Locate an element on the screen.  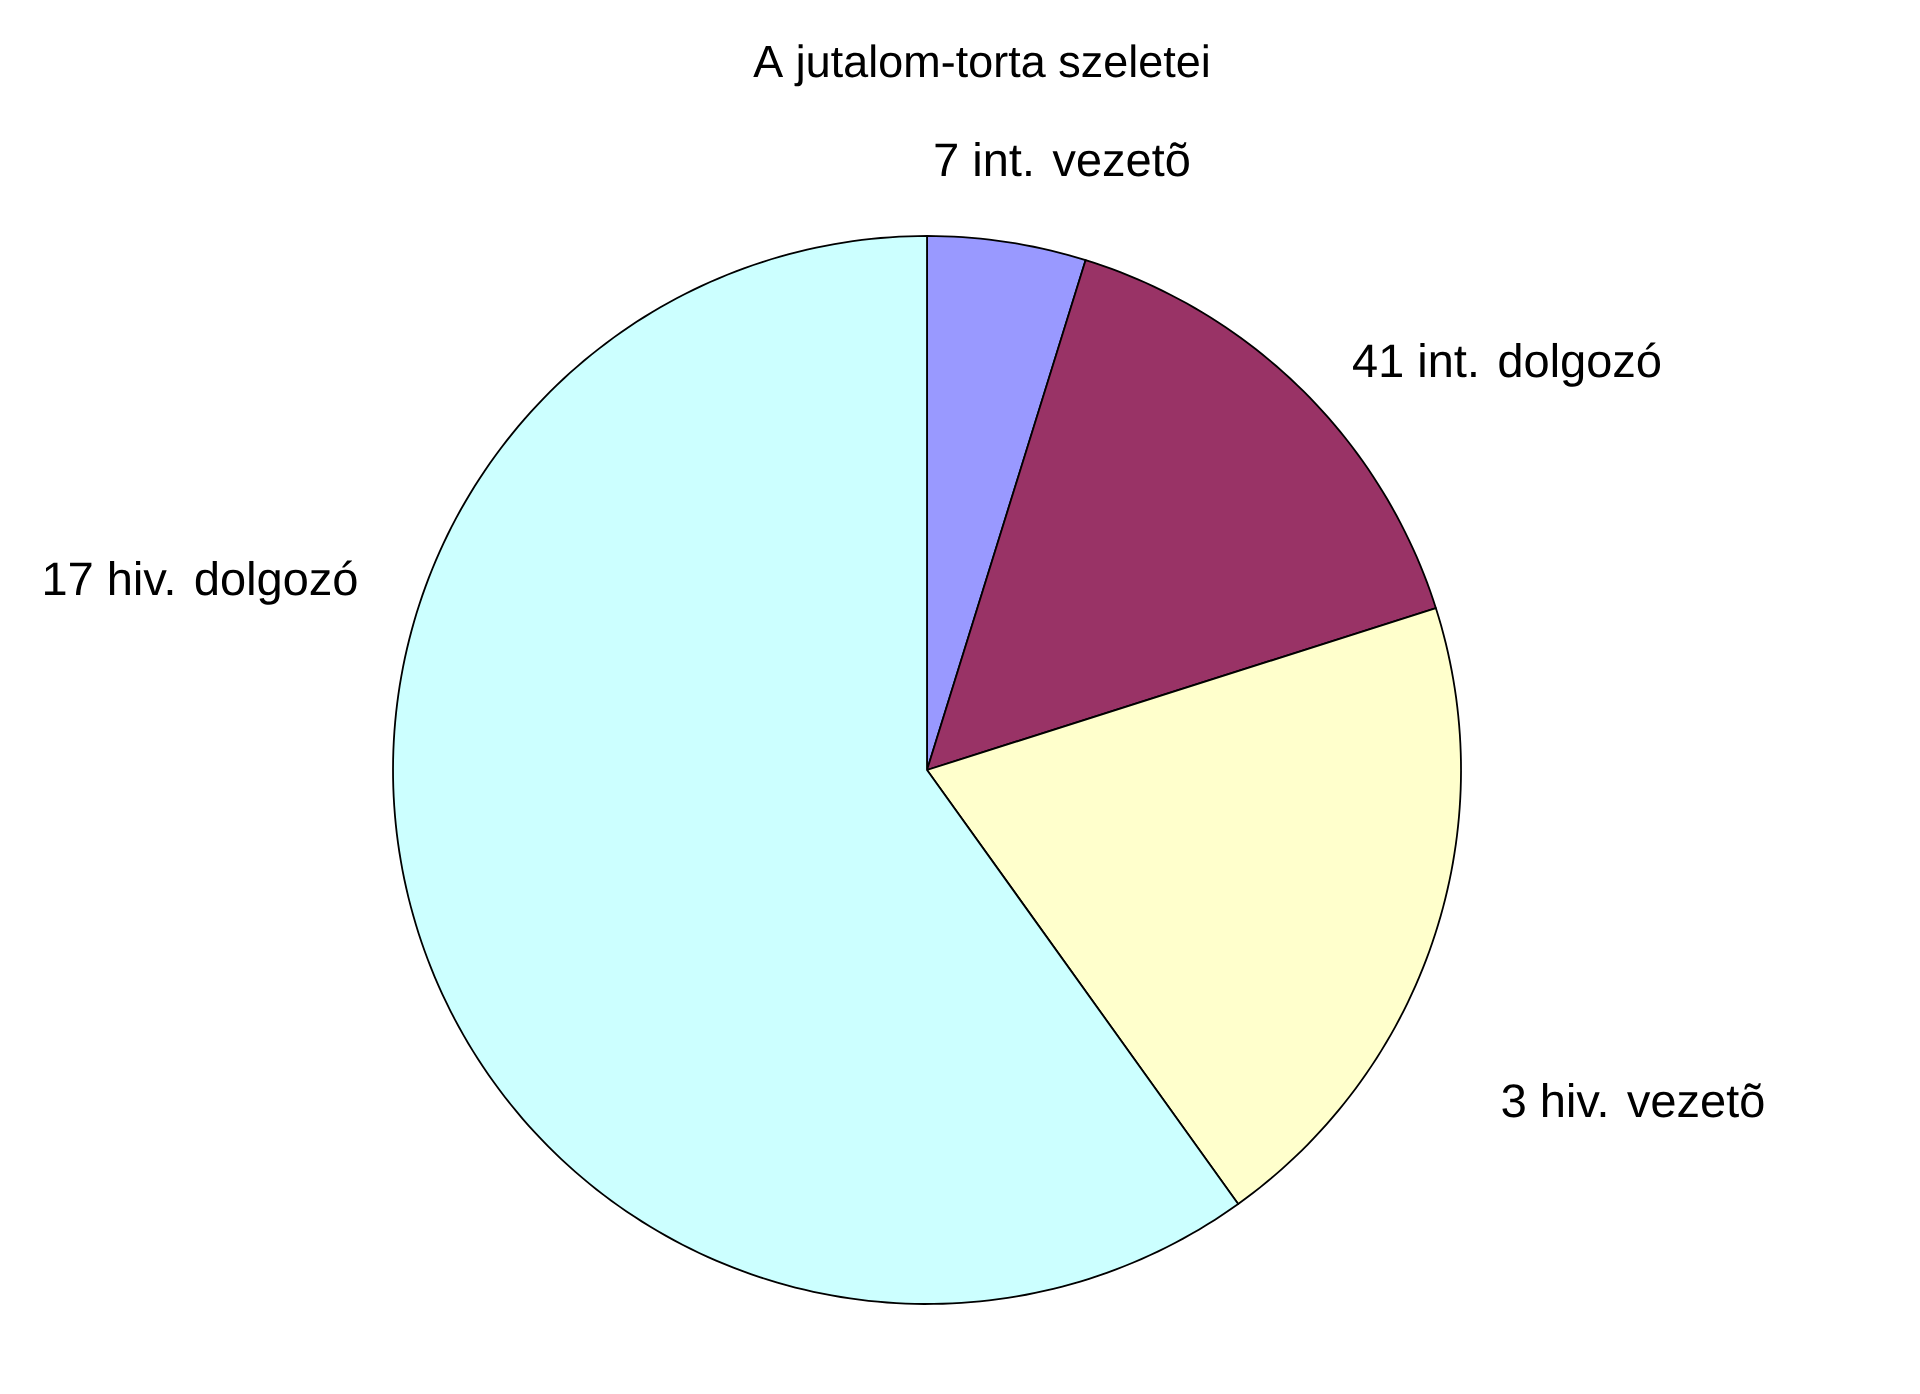
slice-label: 41 int. dolgozó is located at coordinates (1507, 364).